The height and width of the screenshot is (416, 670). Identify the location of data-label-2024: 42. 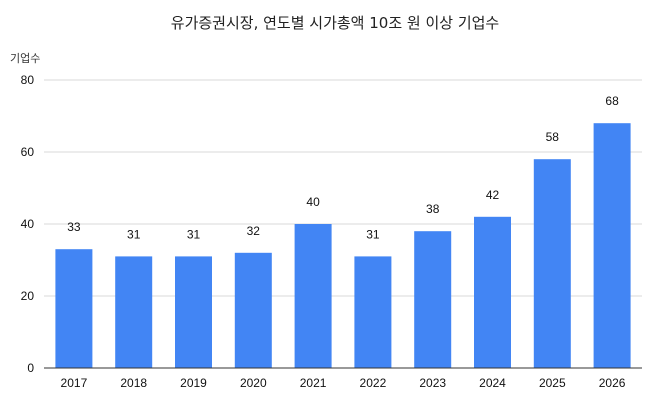
(493, 195).